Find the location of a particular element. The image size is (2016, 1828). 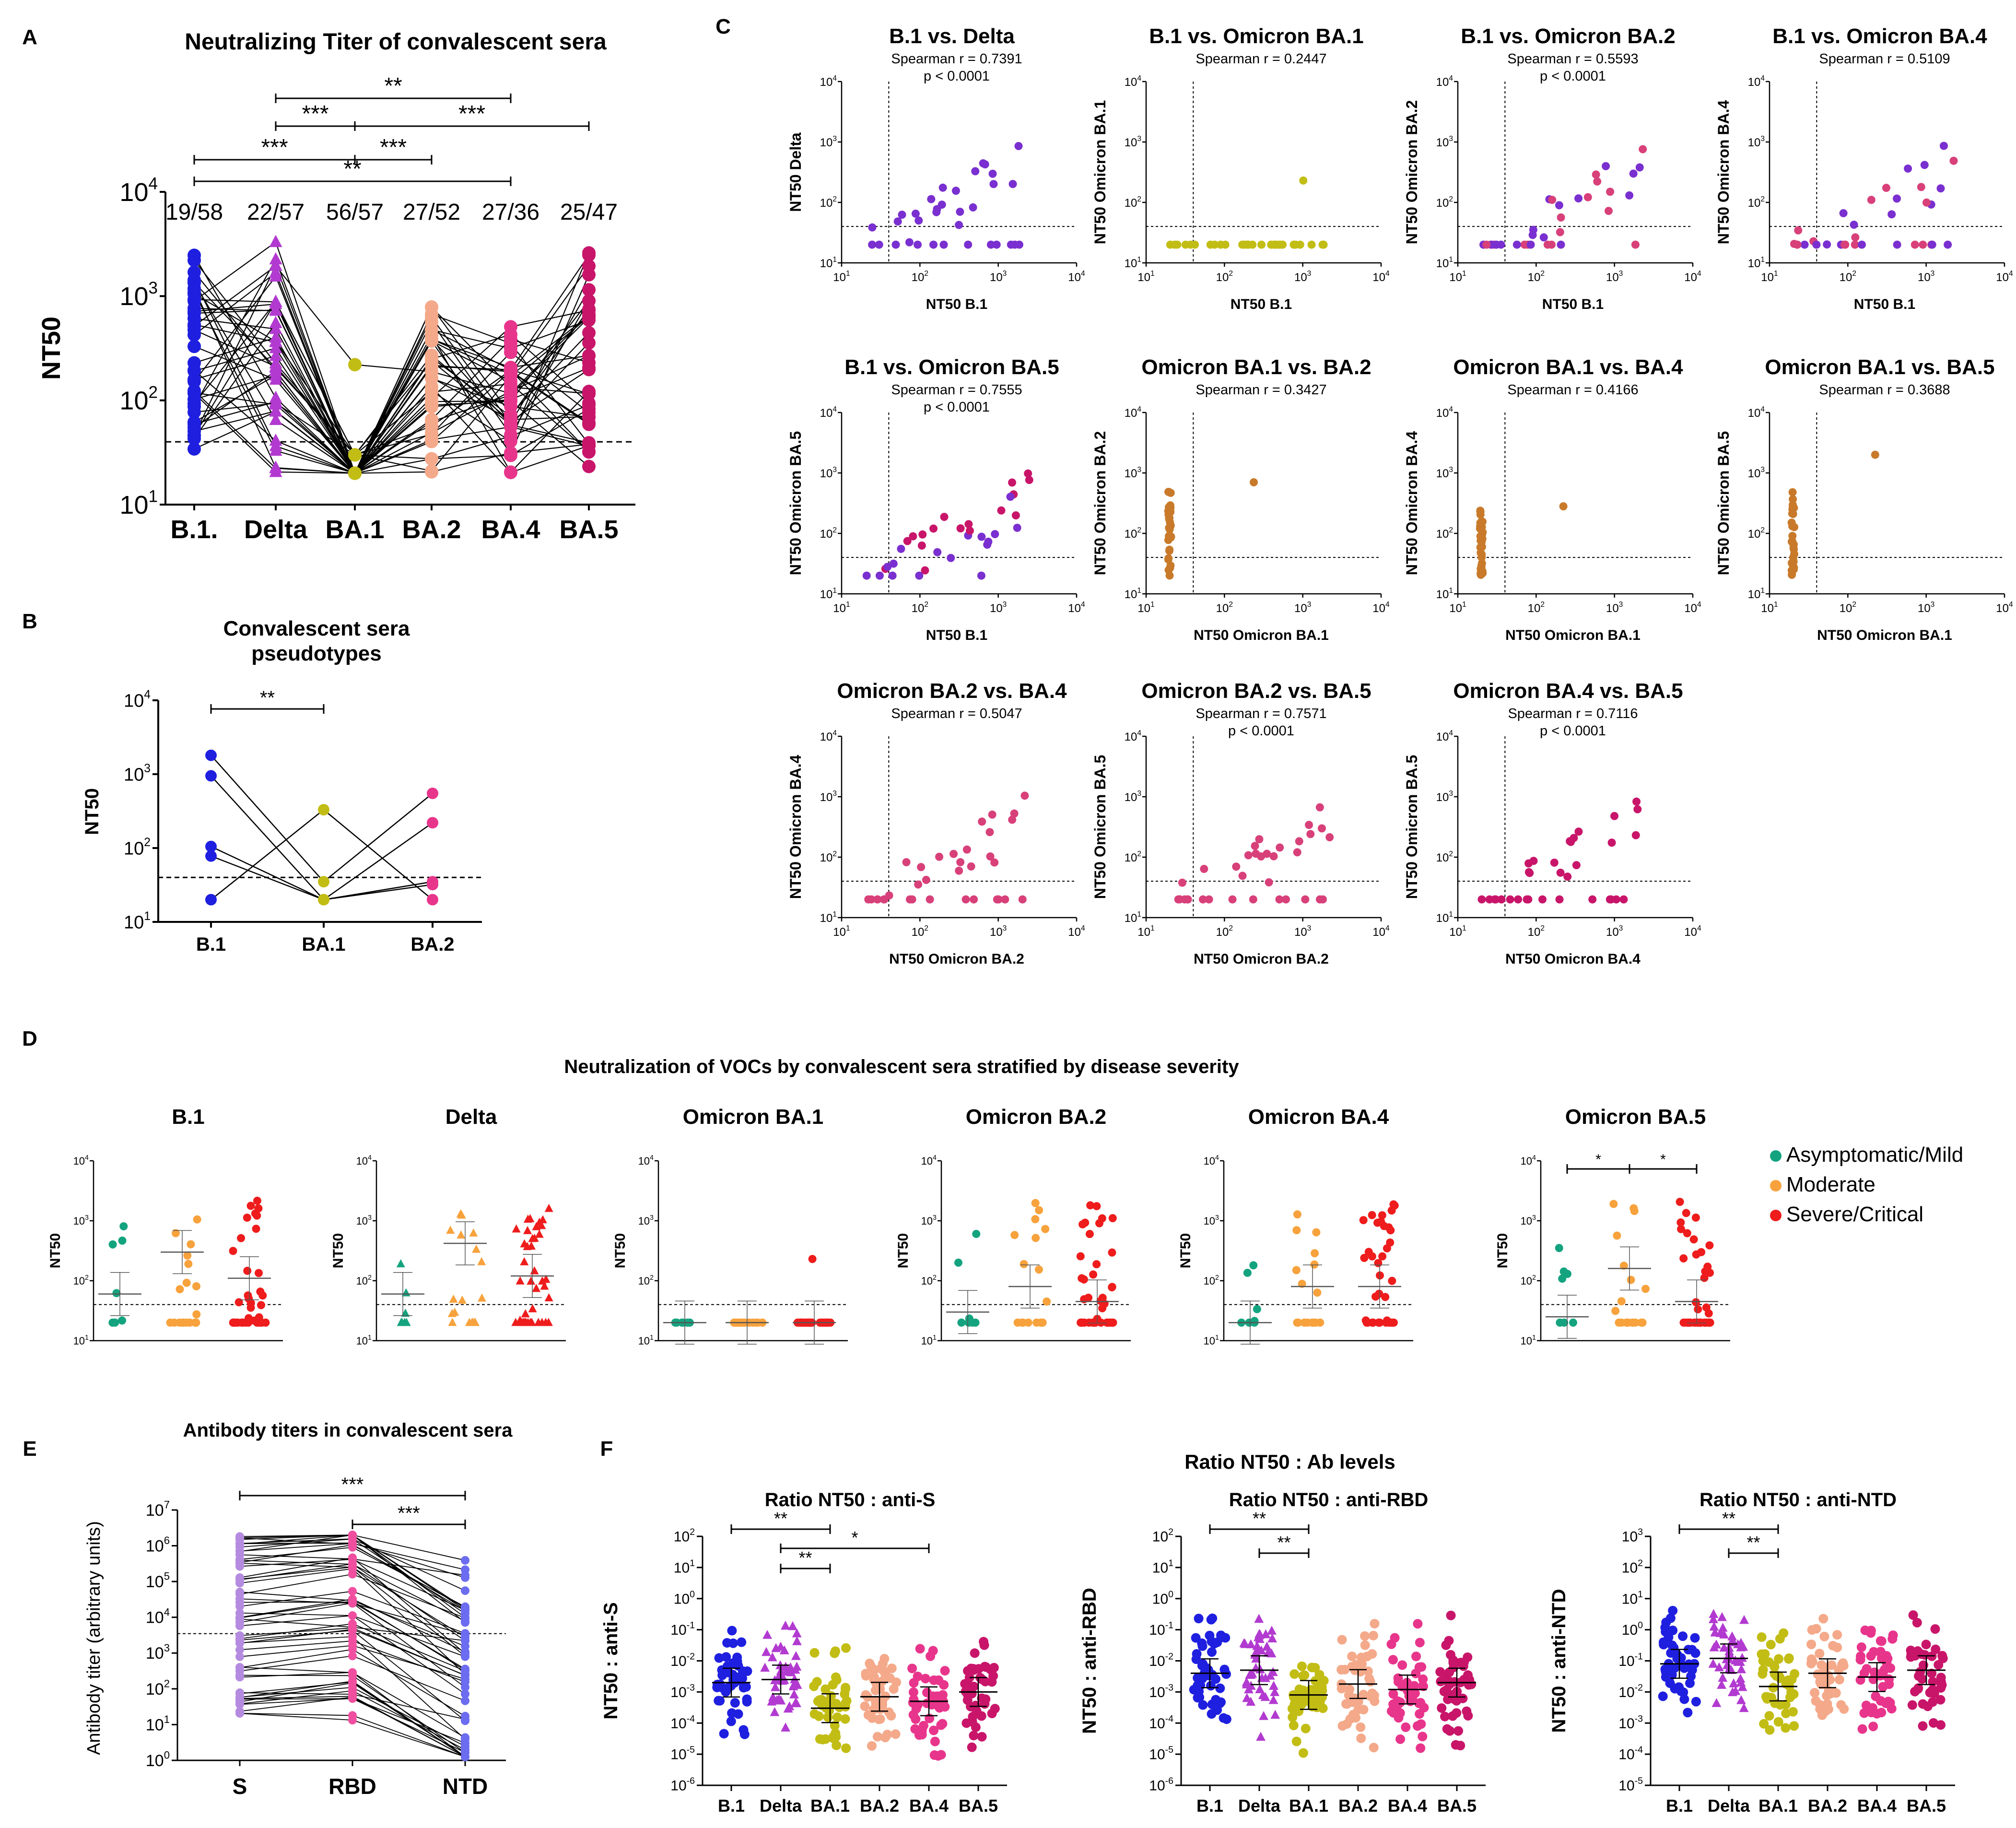

panel-letter-A: A is located at coordinates (29, 37).